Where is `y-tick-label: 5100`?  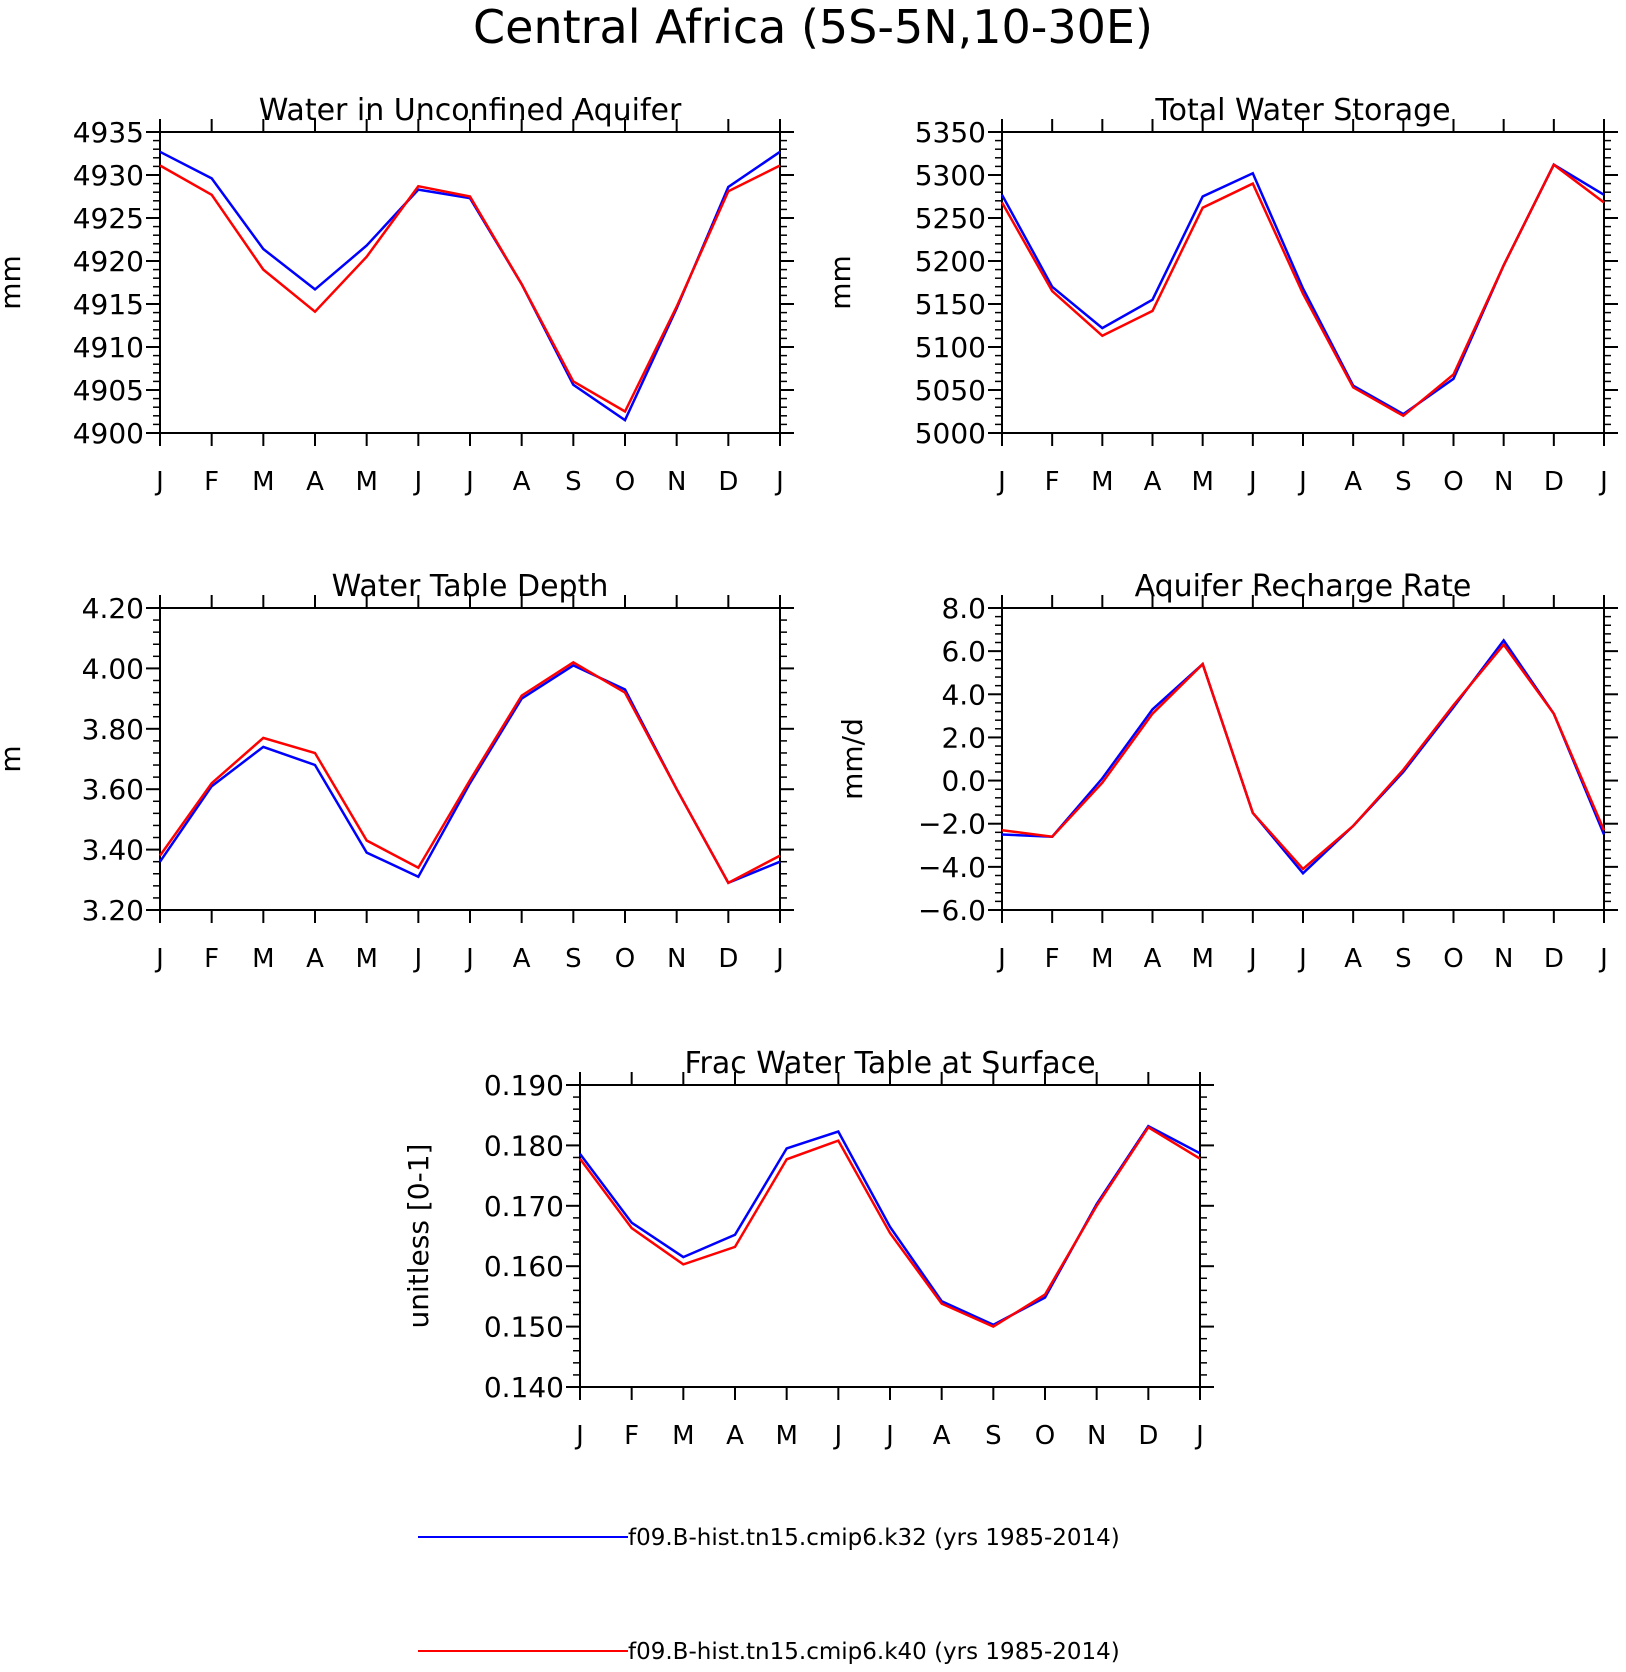 y-tick-label: 5100 is located at coordinates (950, 347).